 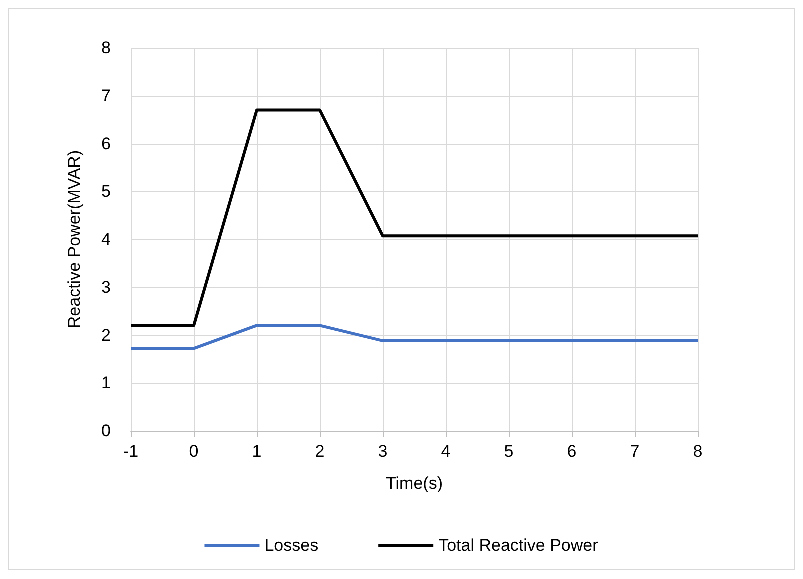 What do you see at coordinates (131, 451) in the screenshot?
I see `x-tick-label: -1` at bounding box center [131, 451].